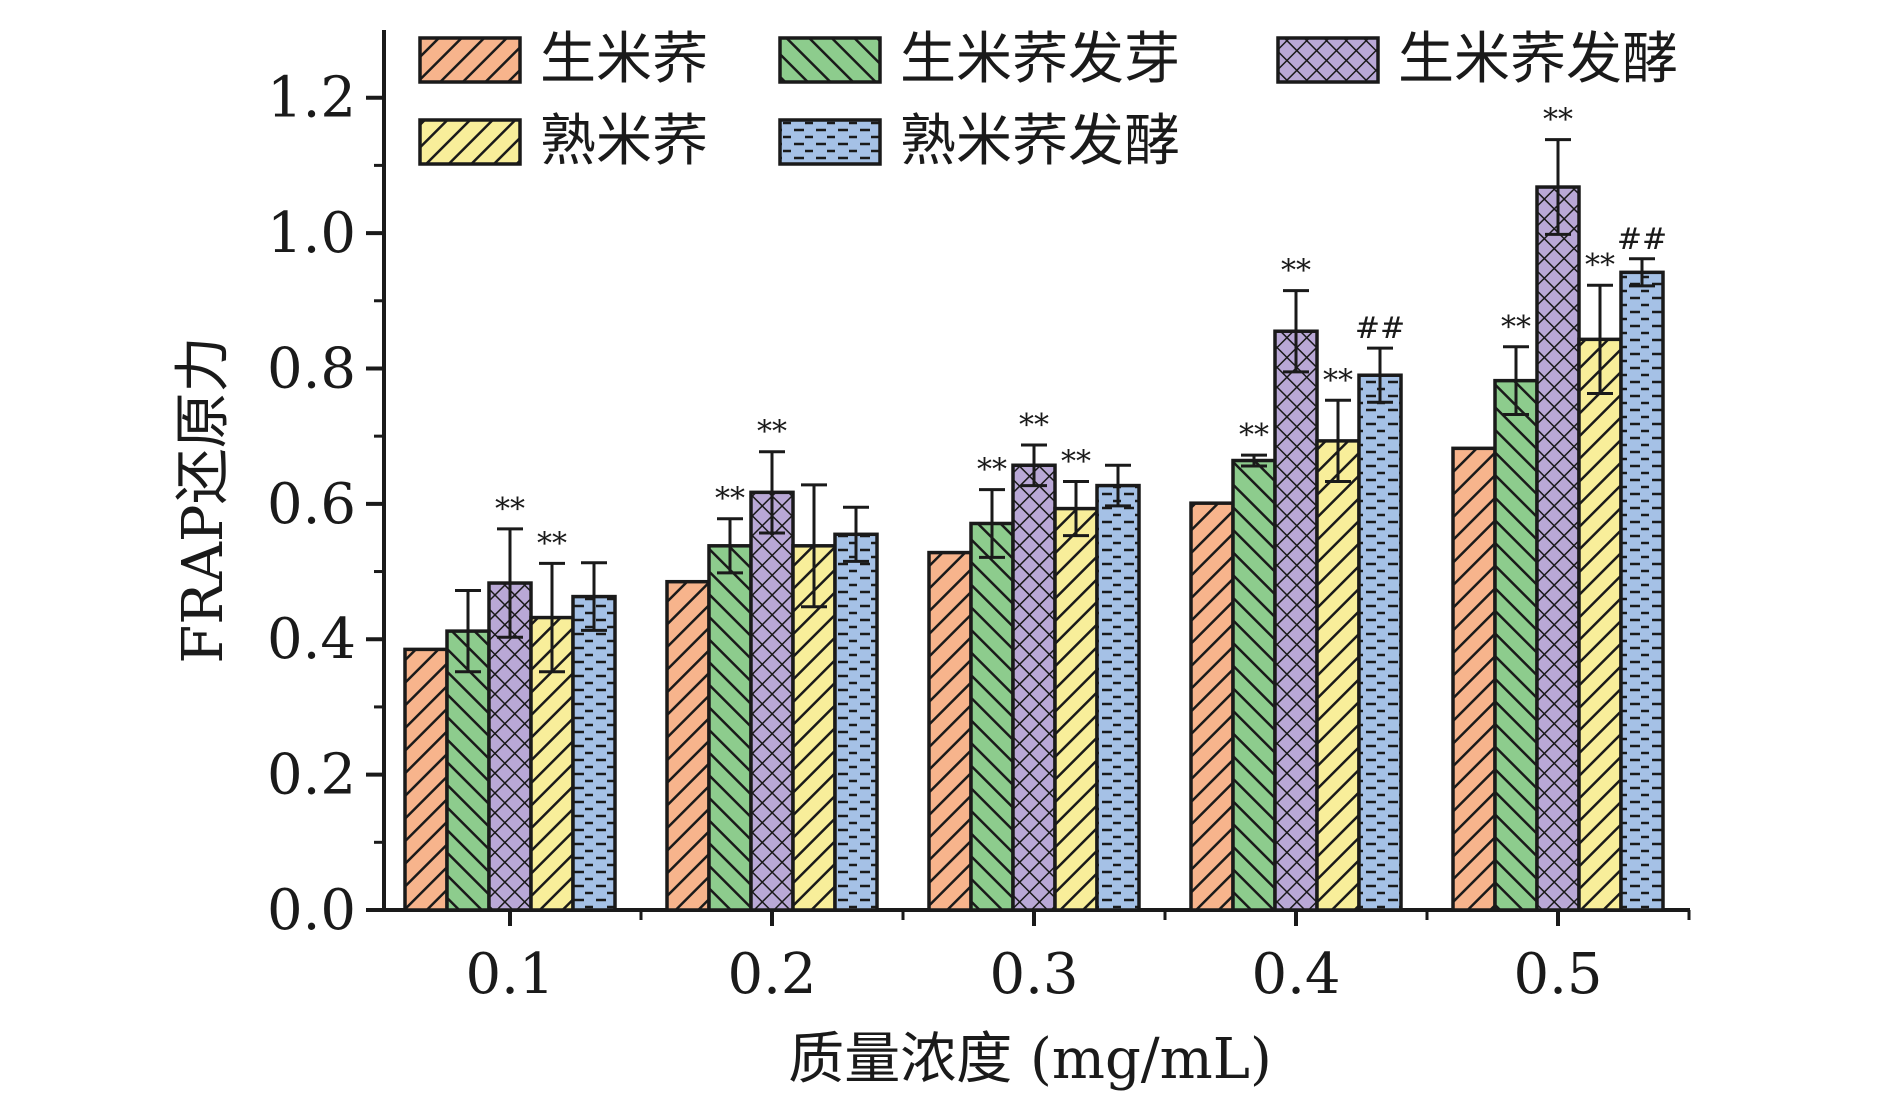  Describe the element at coordinates (1033, 974) in the screenshot. I see `x-tick-label: 0.3` at that location.